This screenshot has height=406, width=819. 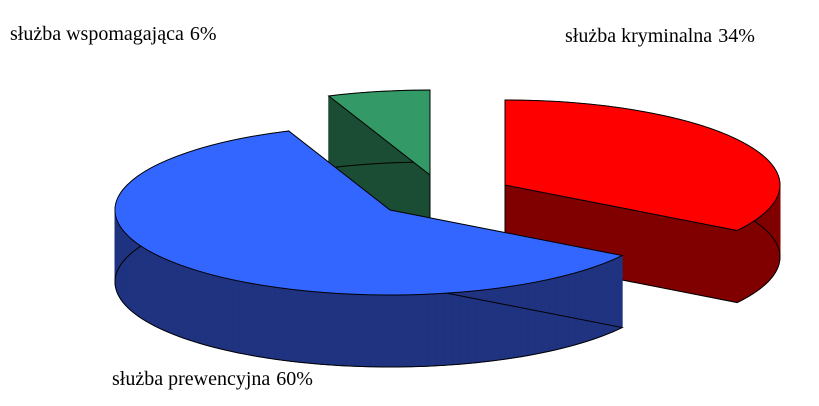 What do you see at coordinates (736, 36) in the screenshot?
I see `slice-label-value: 34%` at bounding box center [736, 36].